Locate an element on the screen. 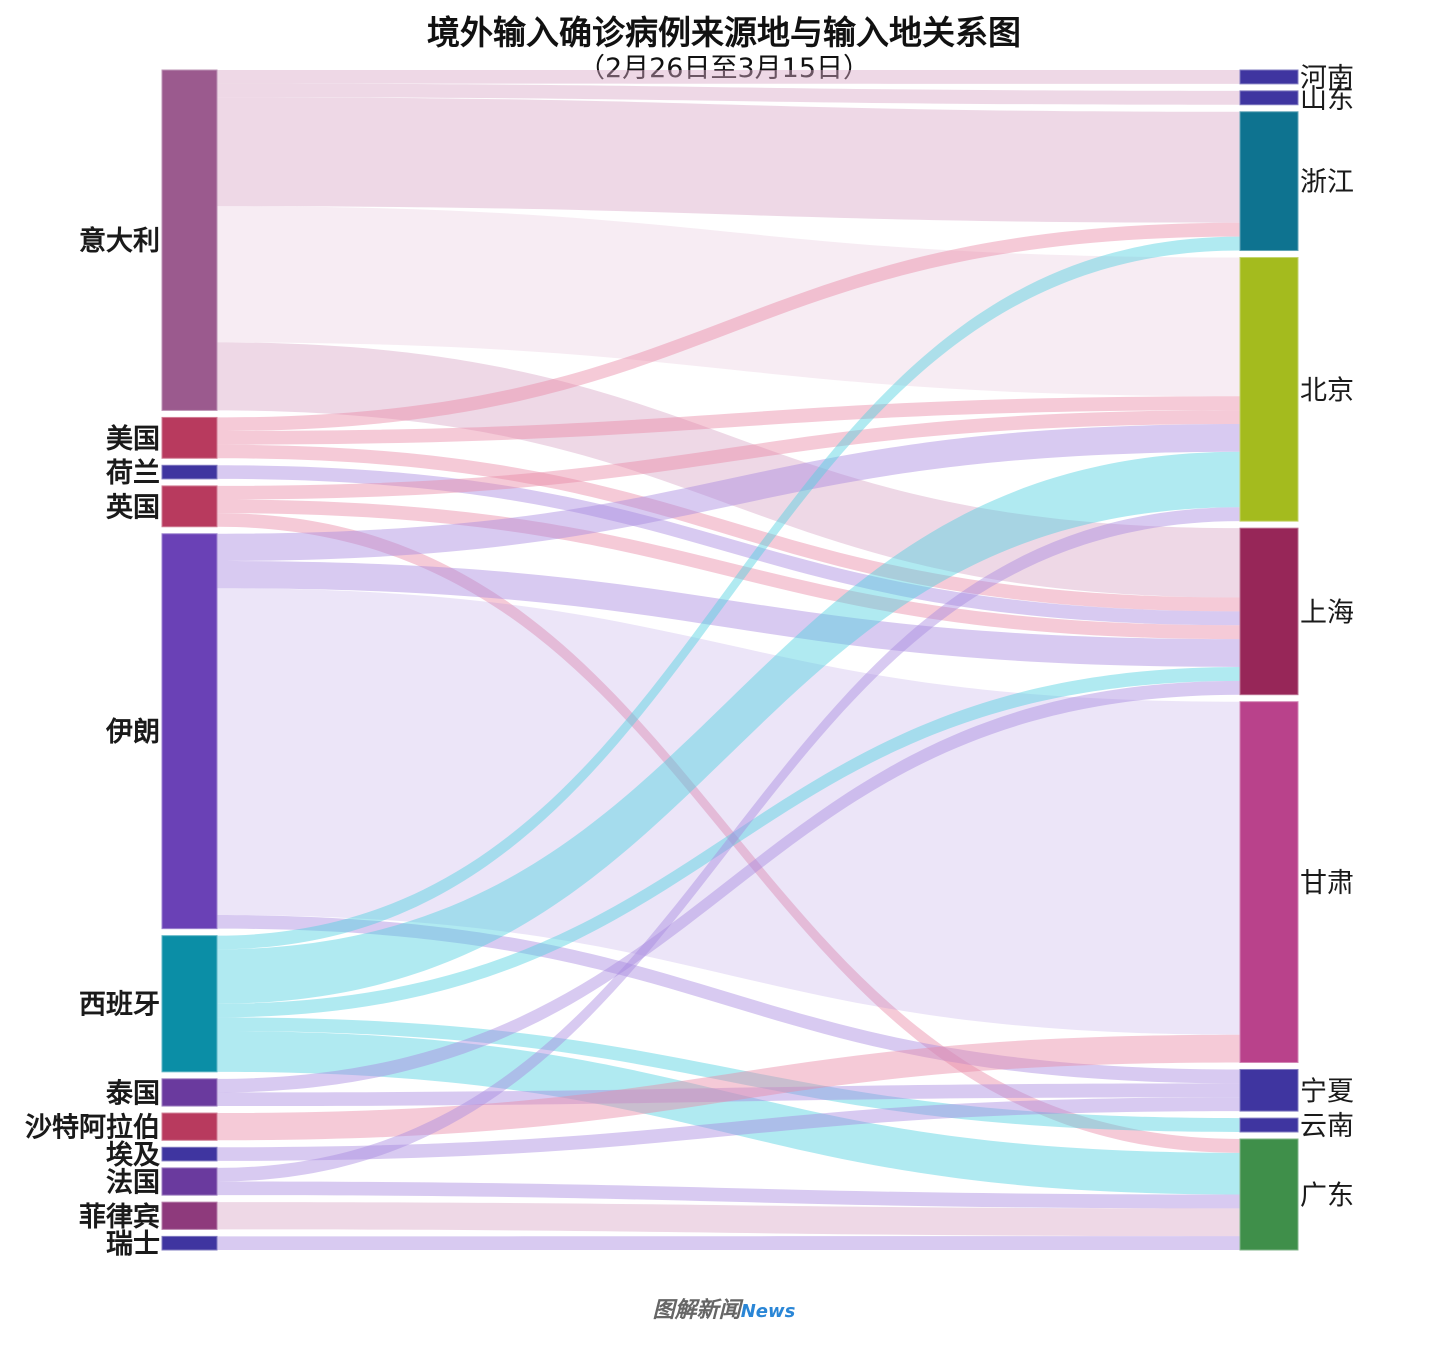 This screenshot has width=1448, height=1348. label-shandong: 山东 is located at coordinates (1327, 99).